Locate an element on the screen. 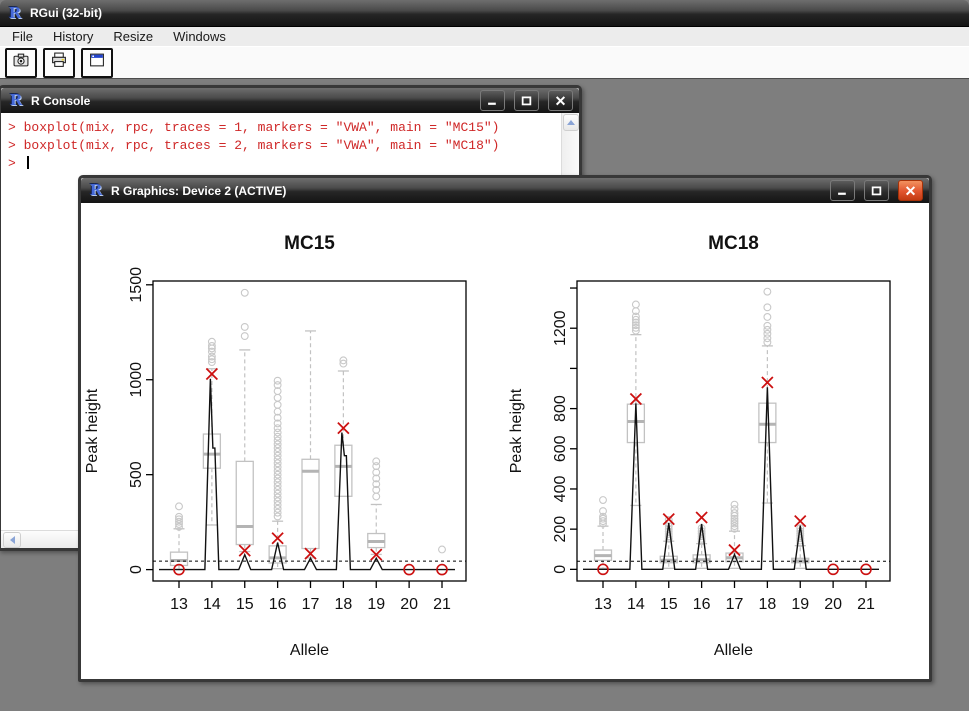  scroll-left-button is located at coordinates (12, 540).